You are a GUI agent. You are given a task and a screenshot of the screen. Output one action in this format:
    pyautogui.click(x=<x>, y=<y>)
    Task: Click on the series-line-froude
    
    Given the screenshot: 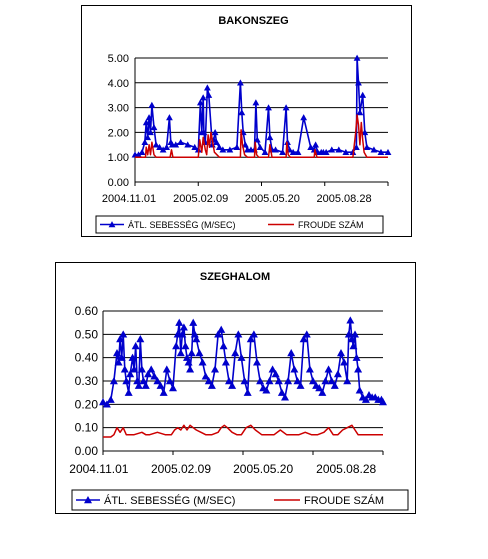 What is the action you would take?
    pyautogui.click(x=243, y=431)
    